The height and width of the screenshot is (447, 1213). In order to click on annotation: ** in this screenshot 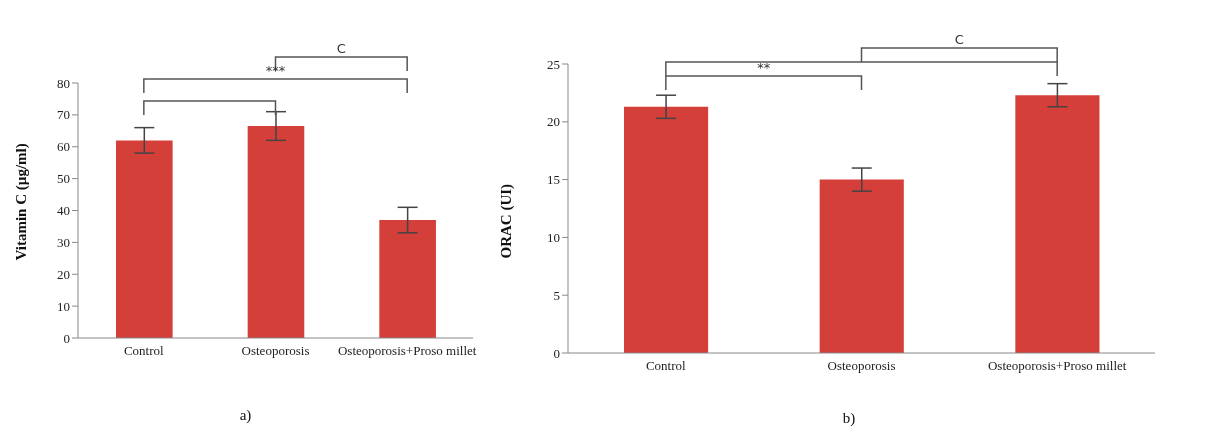, I will do `click(764, 67)`.